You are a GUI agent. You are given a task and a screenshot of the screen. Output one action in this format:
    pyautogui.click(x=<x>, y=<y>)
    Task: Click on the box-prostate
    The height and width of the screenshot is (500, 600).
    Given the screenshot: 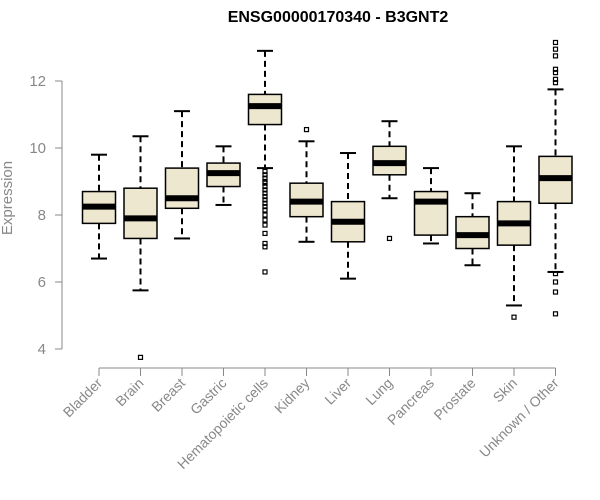 What is the action you would take?
    pyautogui.click(x=472, y=229)
    